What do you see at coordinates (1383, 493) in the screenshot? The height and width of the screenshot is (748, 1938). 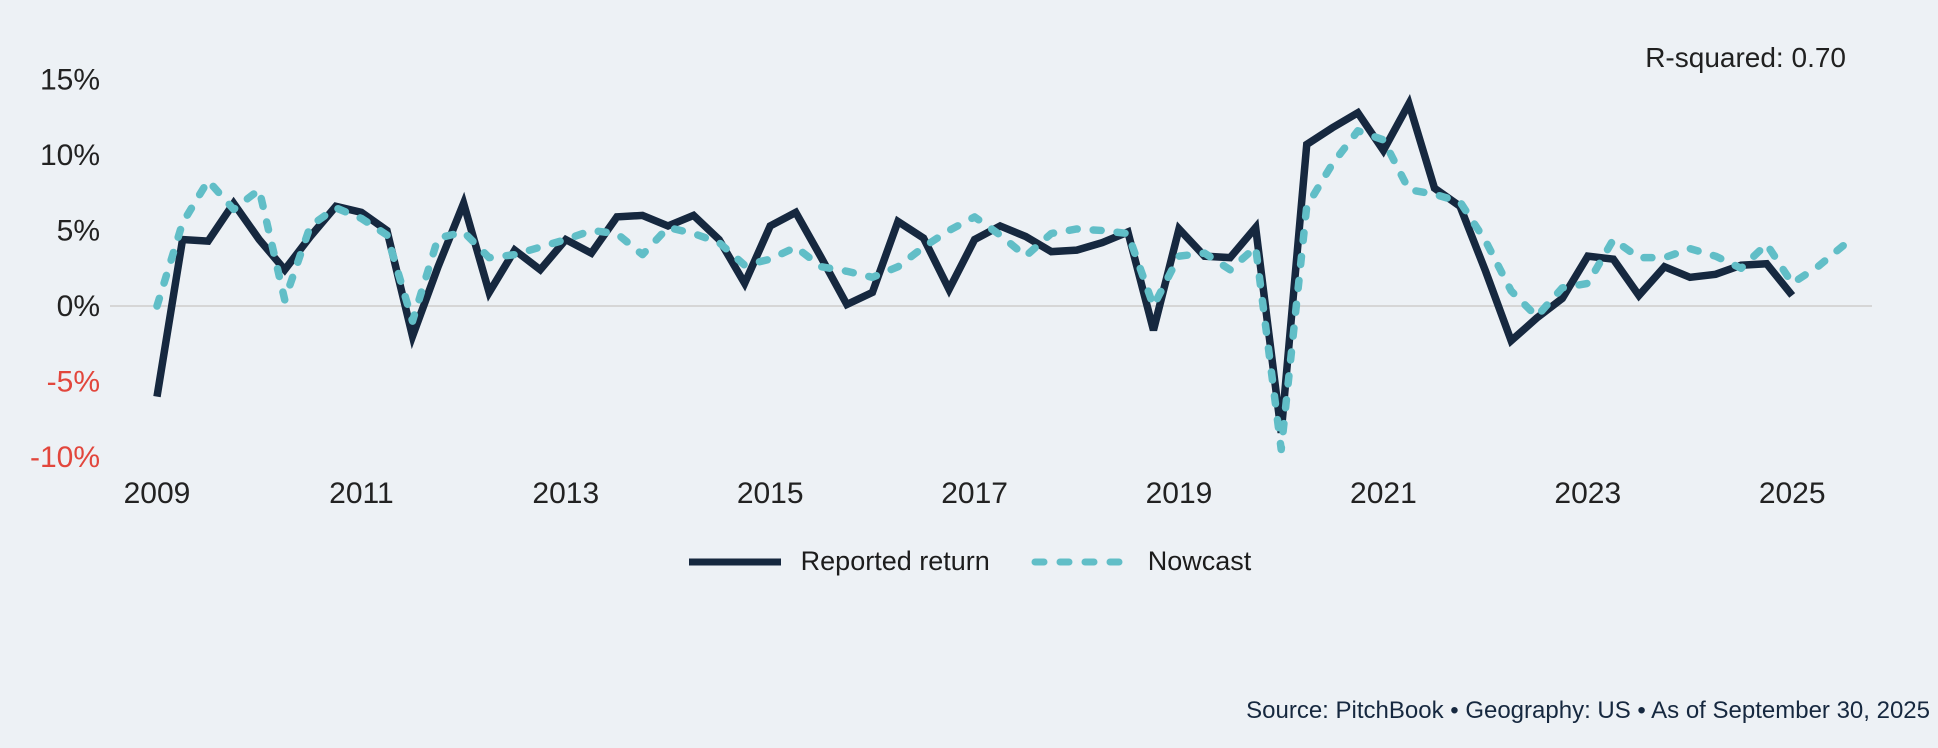 I see `x-axis-tick-label: 2021` at bounding box center [1383, 493].